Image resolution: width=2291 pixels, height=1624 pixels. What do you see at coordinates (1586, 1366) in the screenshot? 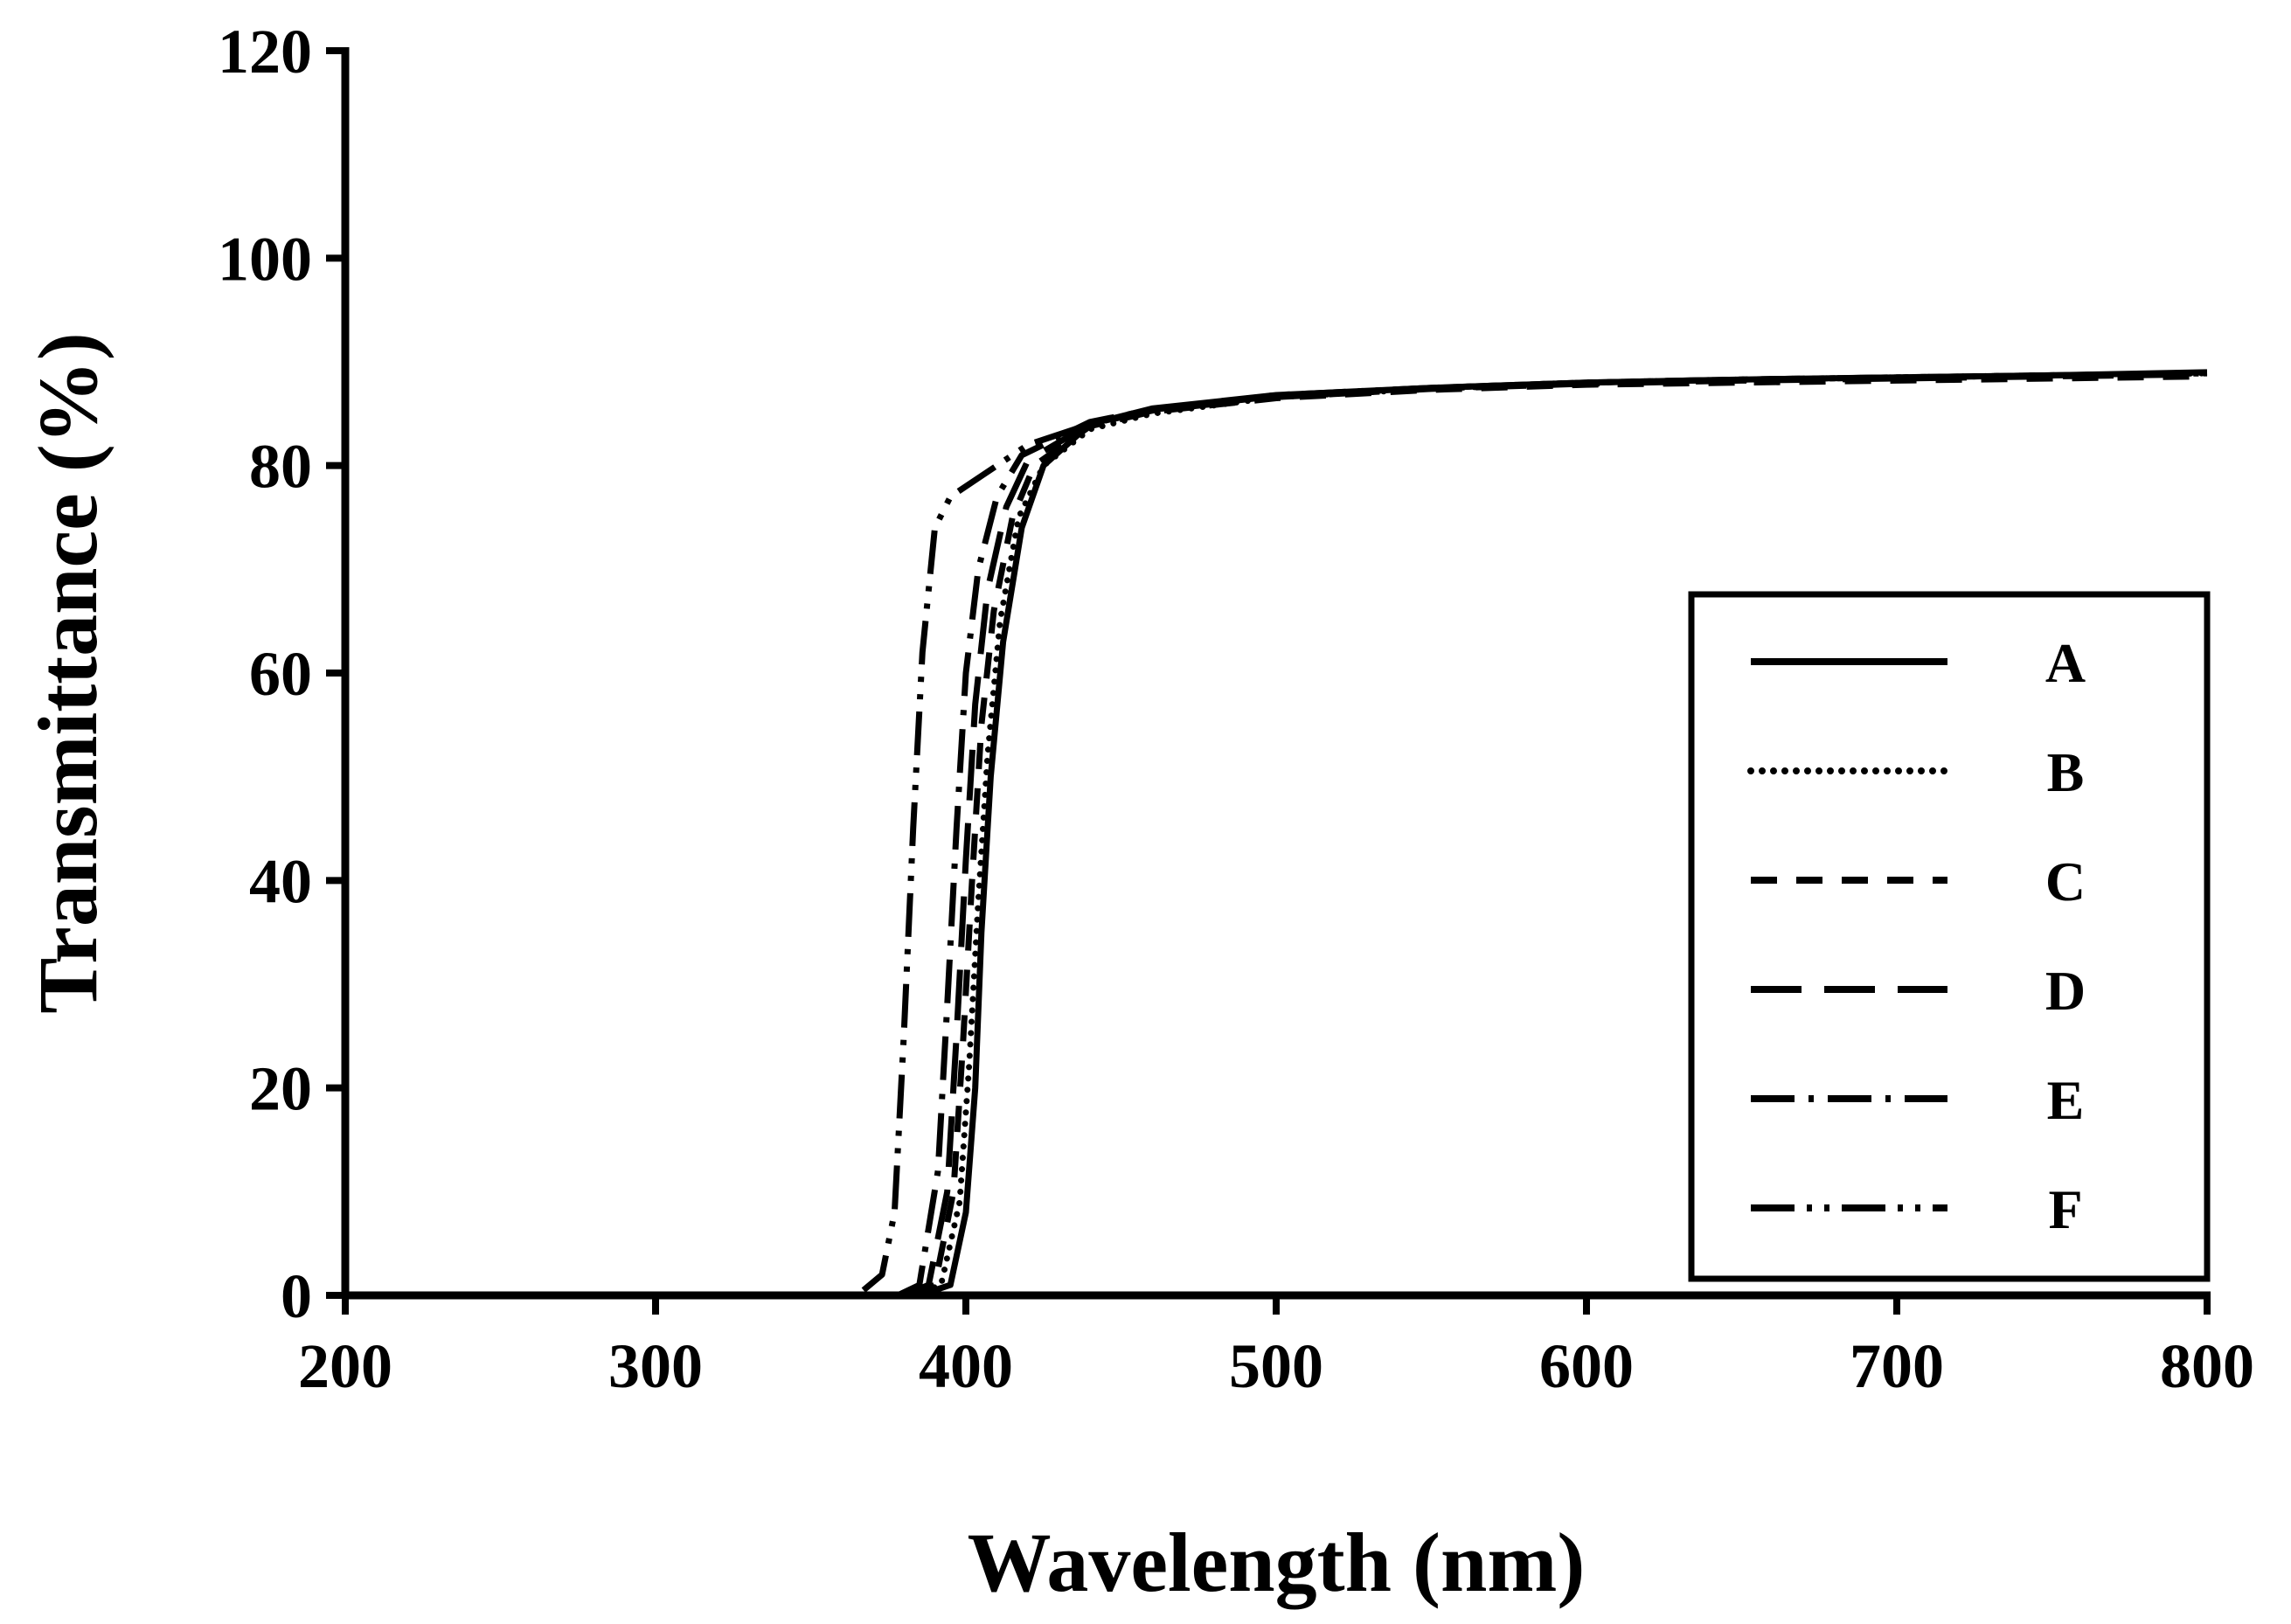
I see `x-tick-label: 600` at bounding box center [1586, 1366].